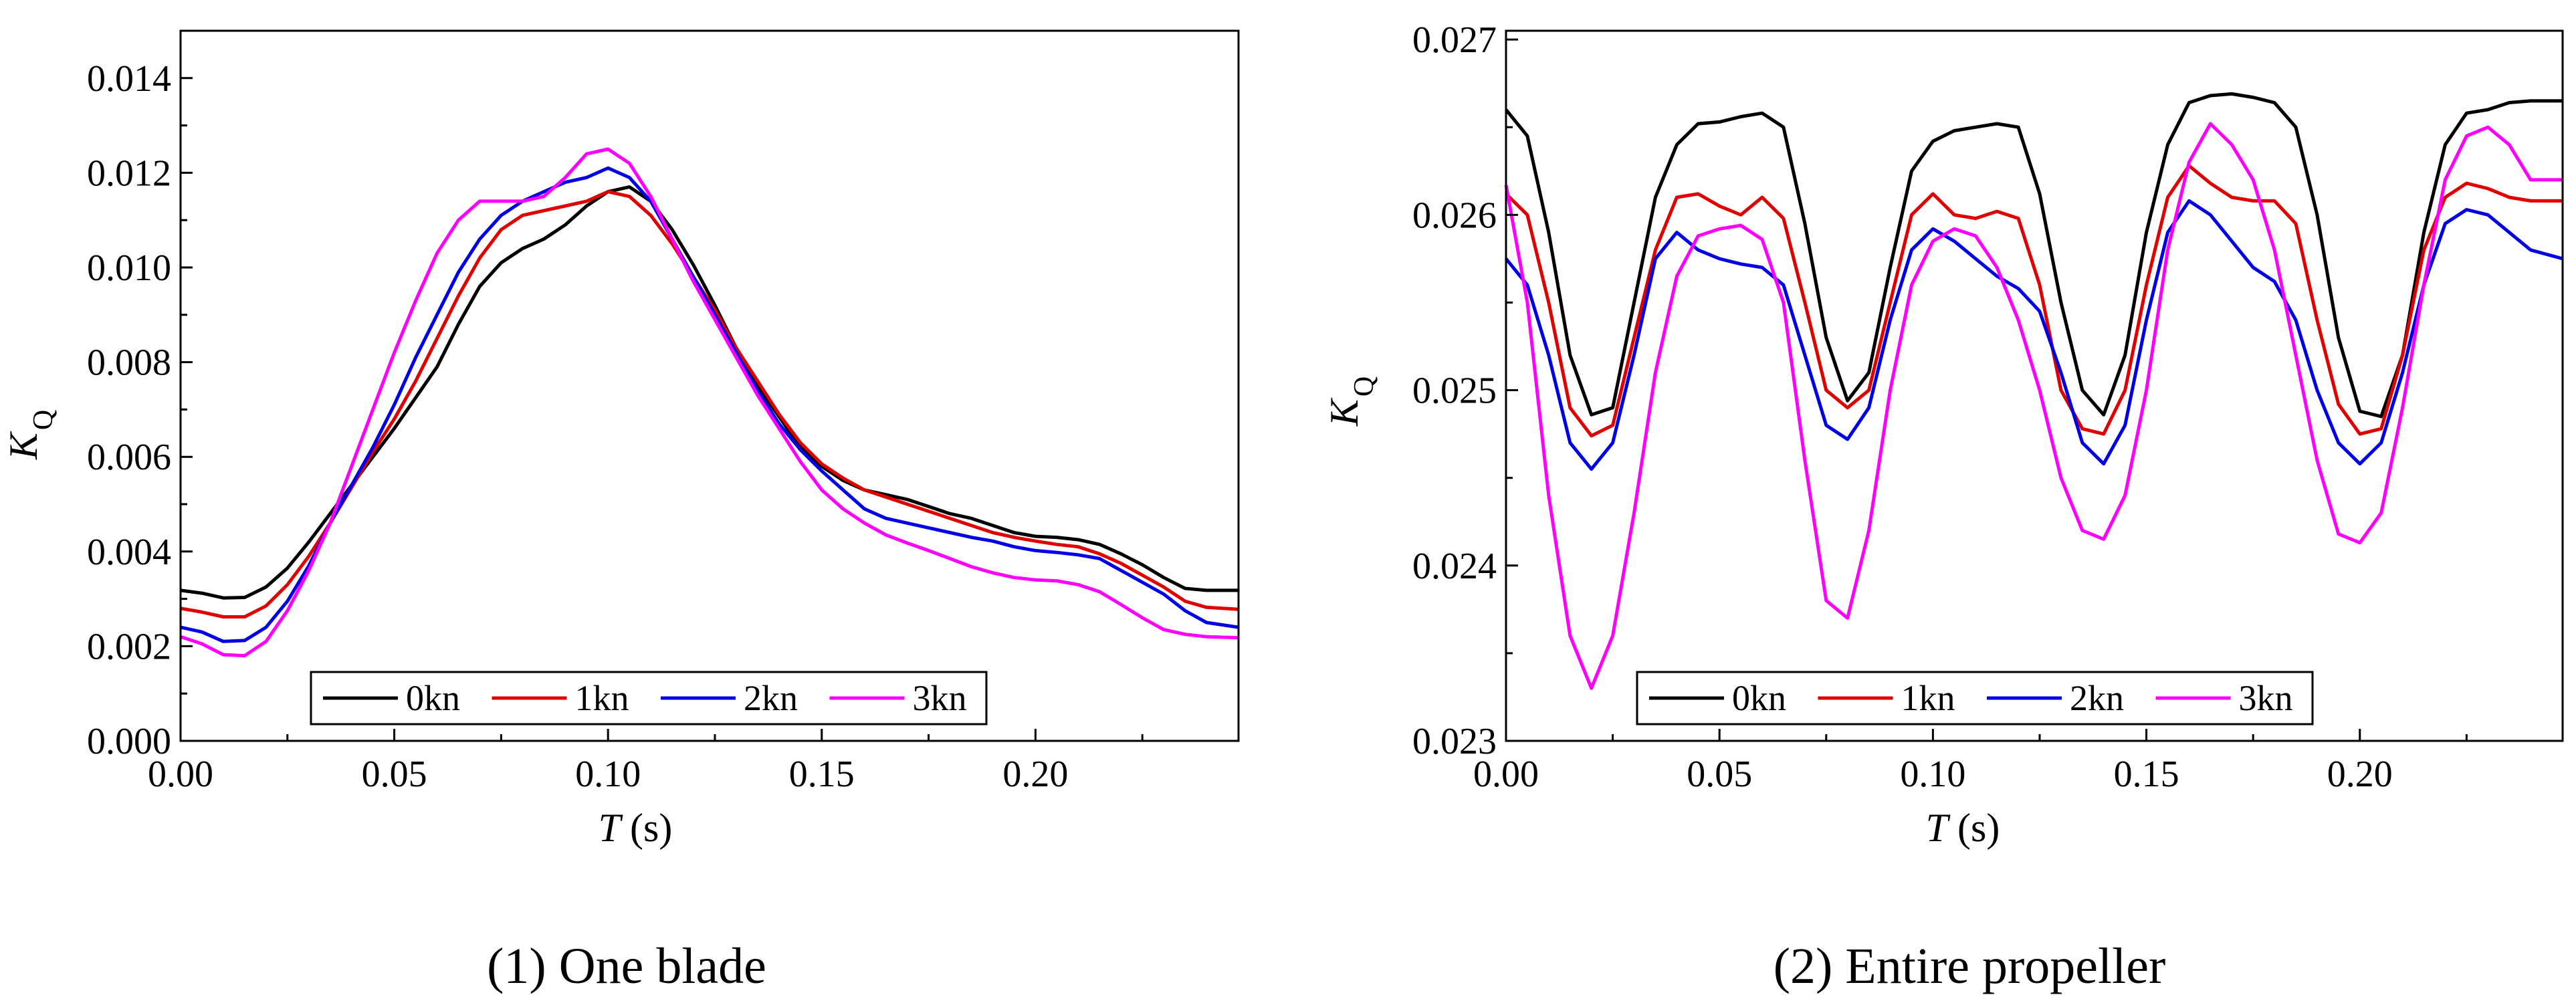 The width and height of the screenshot is (2576, 1007). I want to click on series-line-2kn, so click(2034, 335).